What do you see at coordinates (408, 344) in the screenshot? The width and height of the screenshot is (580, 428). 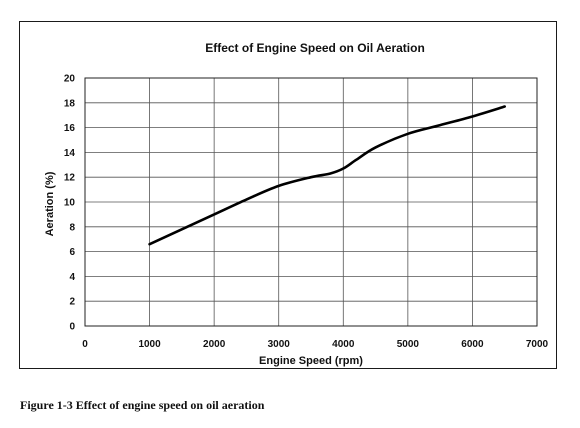 I see `x-tick-label: 5000` at bounding box center [408, 344].